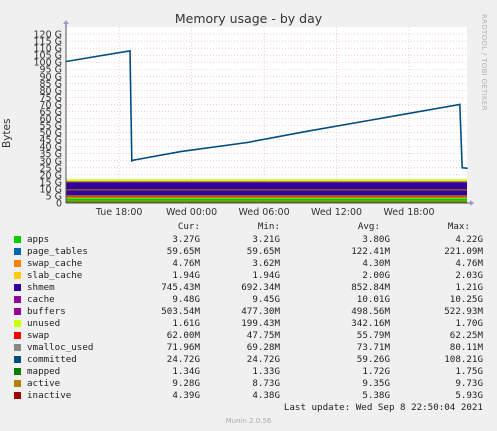  Describe the element at coordinates (51, 133) in the screenshot. I see `y-tick-label: 50 G` at that location.